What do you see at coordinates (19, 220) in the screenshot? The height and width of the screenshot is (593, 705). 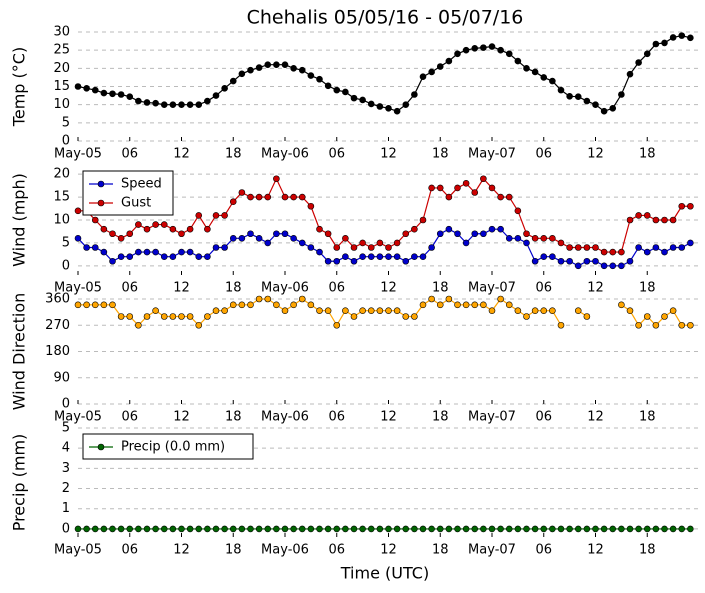 I see `y-axis-label: Wind (mph)` at bounding box center [19, 220].